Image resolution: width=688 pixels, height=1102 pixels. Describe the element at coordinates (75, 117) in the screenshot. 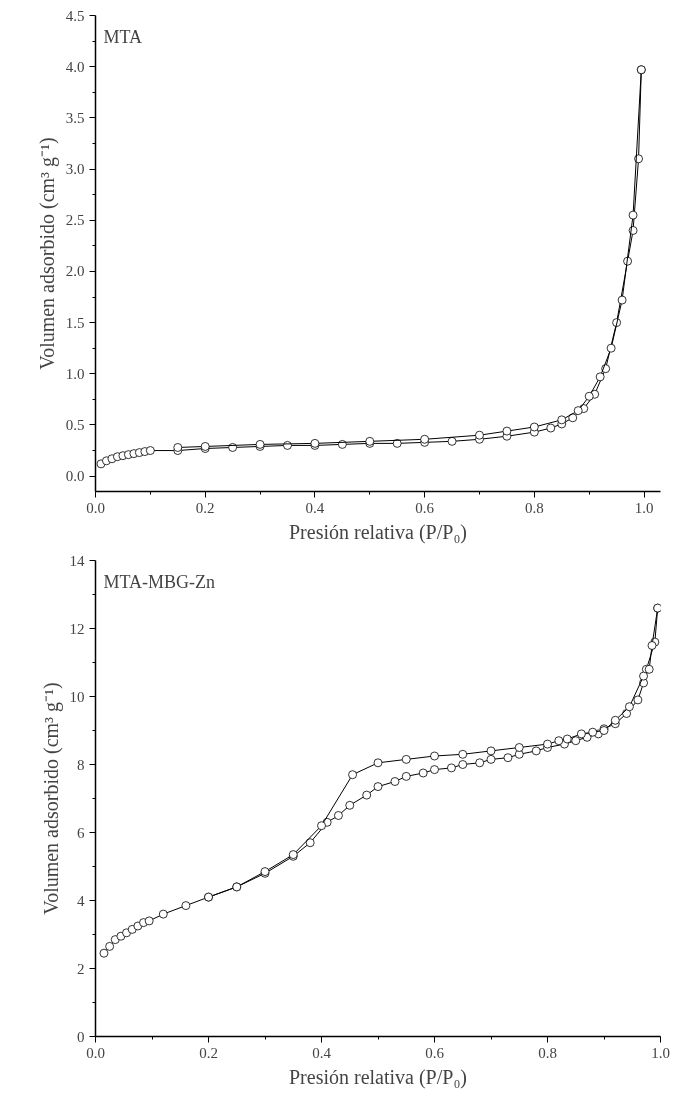

I see `y-tick-label: 3.5` at that location.